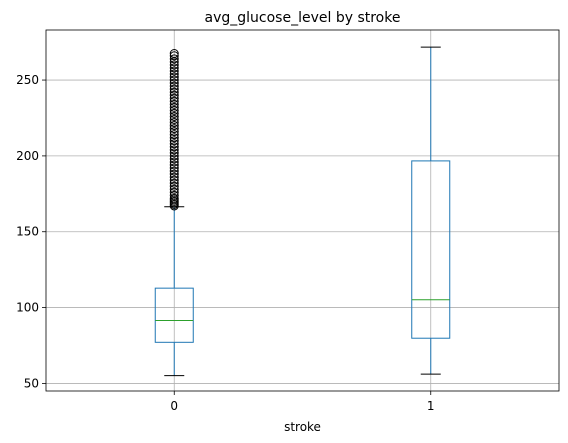 This screenshot has width=568, height=443. What do you see at coordinates (27, 232) in the screenshot?
I see `y-tick-label: 150` at bounding box center [27, 232].